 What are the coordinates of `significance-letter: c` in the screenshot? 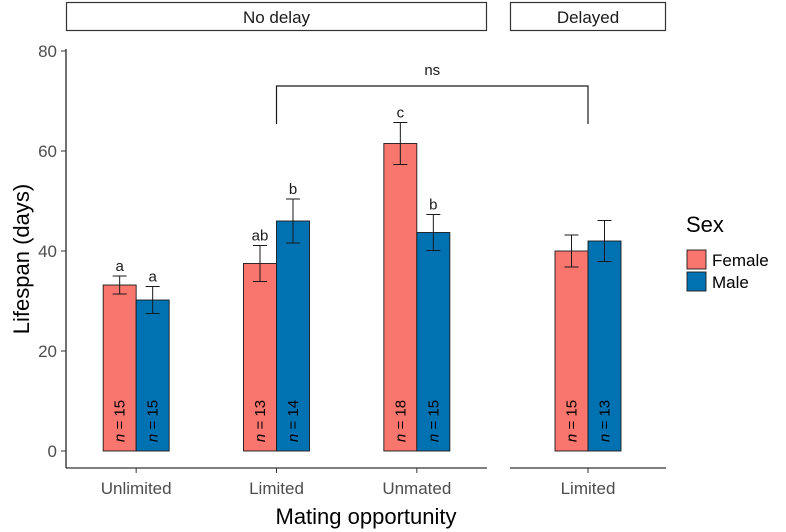 It's located at (401, 113).